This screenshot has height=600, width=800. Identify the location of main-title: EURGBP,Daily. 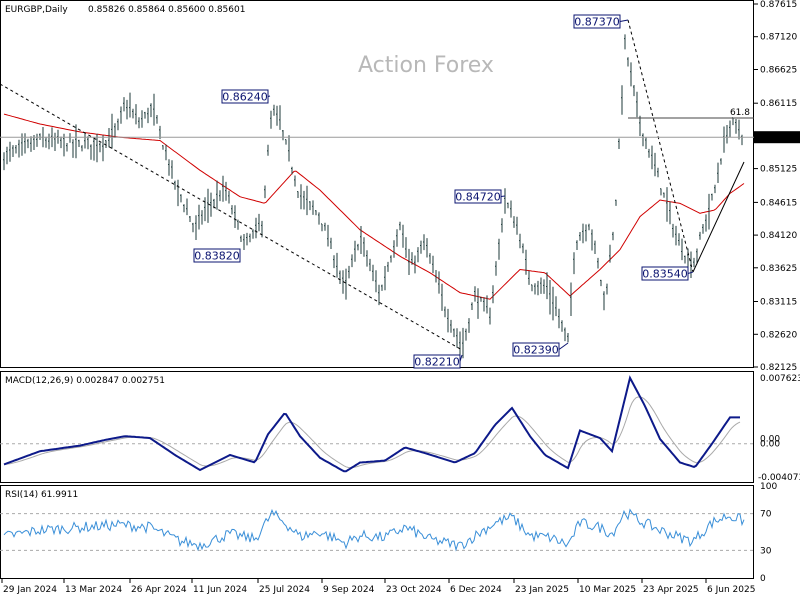
(36, 10).